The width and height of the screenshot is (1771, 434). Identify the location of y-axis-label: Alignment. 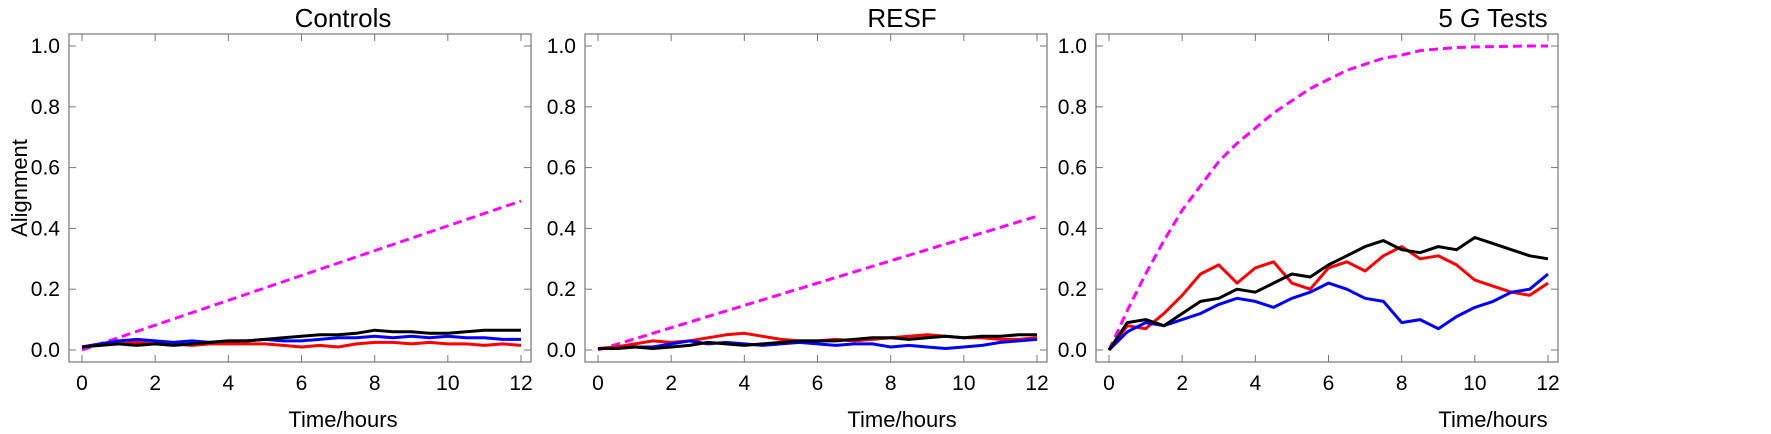
(19, 188).